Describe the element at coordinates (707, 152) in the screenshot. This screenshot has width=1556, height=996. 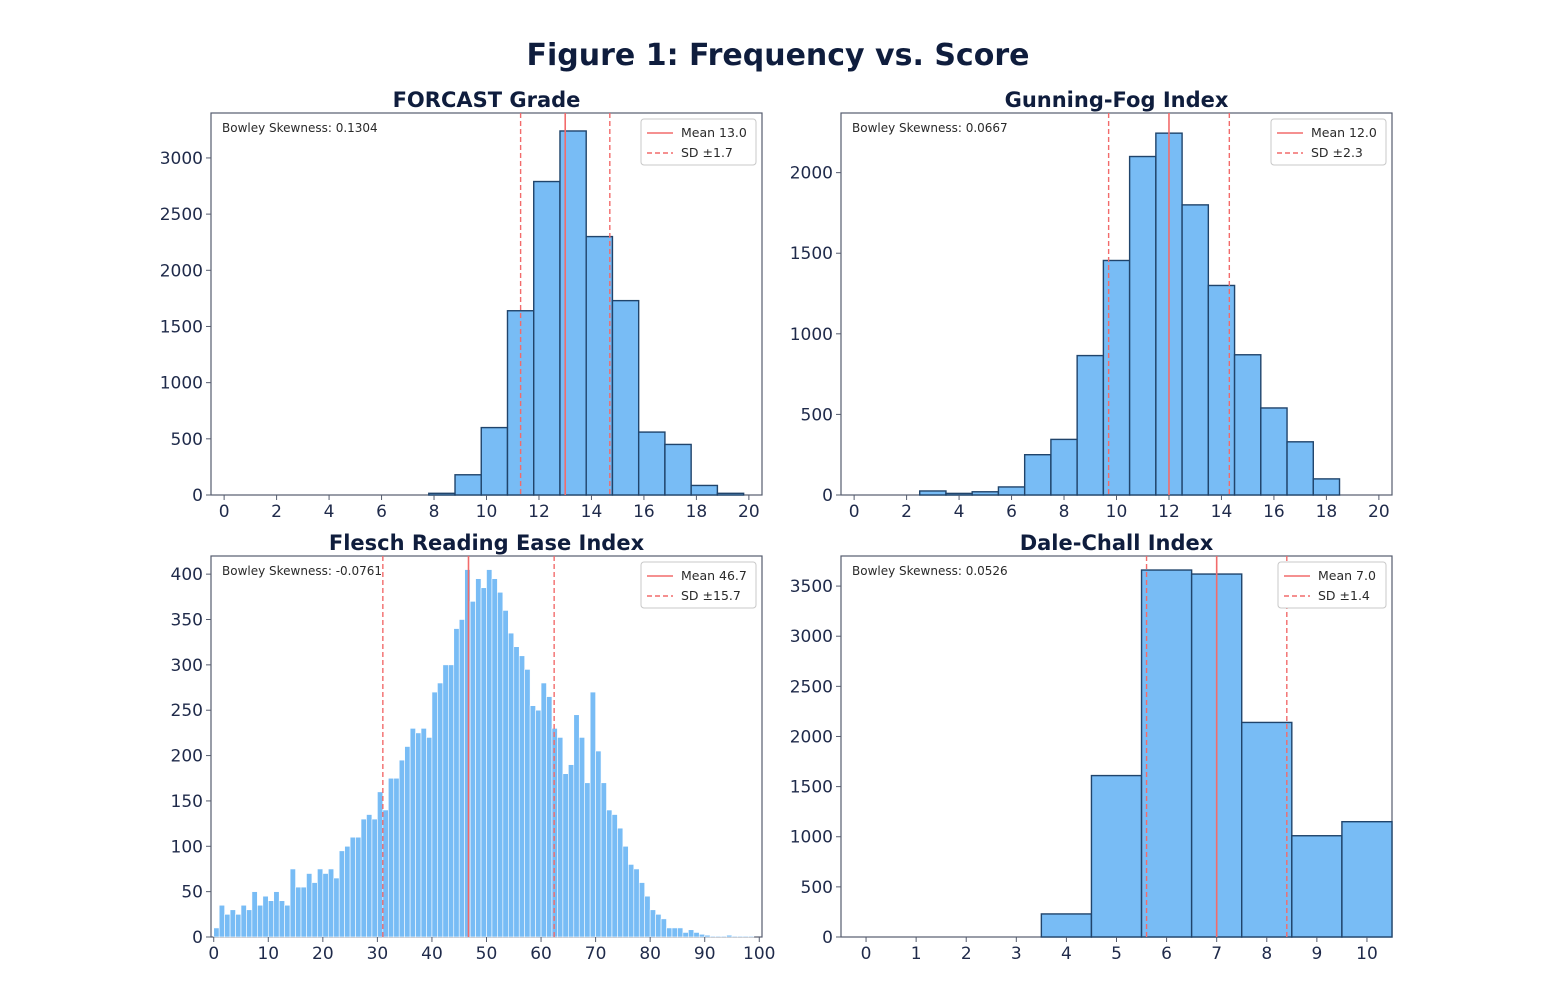
I see `legend-sd-label: SD ±1.7` at that location.